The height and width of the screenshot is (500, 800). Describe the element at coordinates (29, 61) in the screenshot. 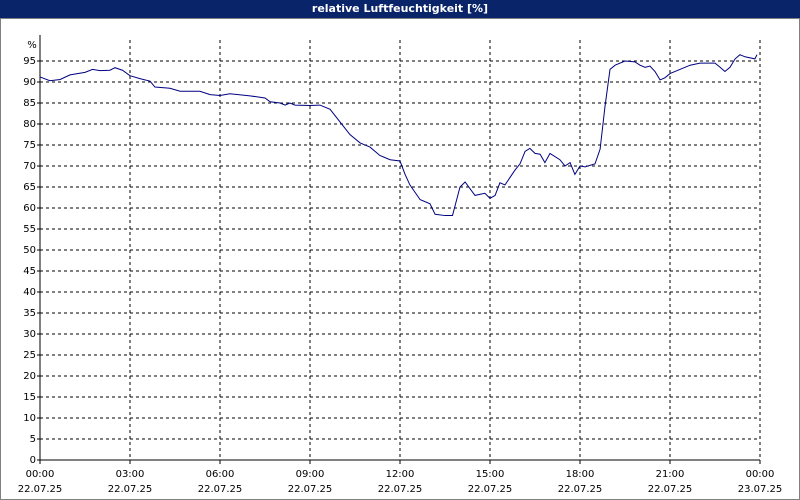

I see `y-tick-label: 95` at that location.